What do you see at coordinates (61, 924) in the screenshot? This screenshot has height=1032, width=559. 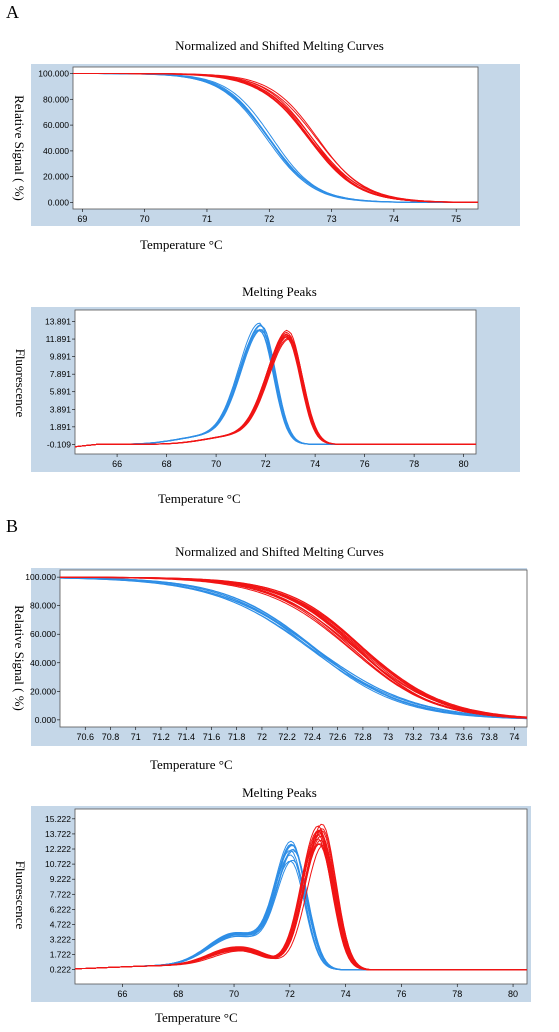 I see `y-tick-label: 4.722` at bounding box center [61, 924].